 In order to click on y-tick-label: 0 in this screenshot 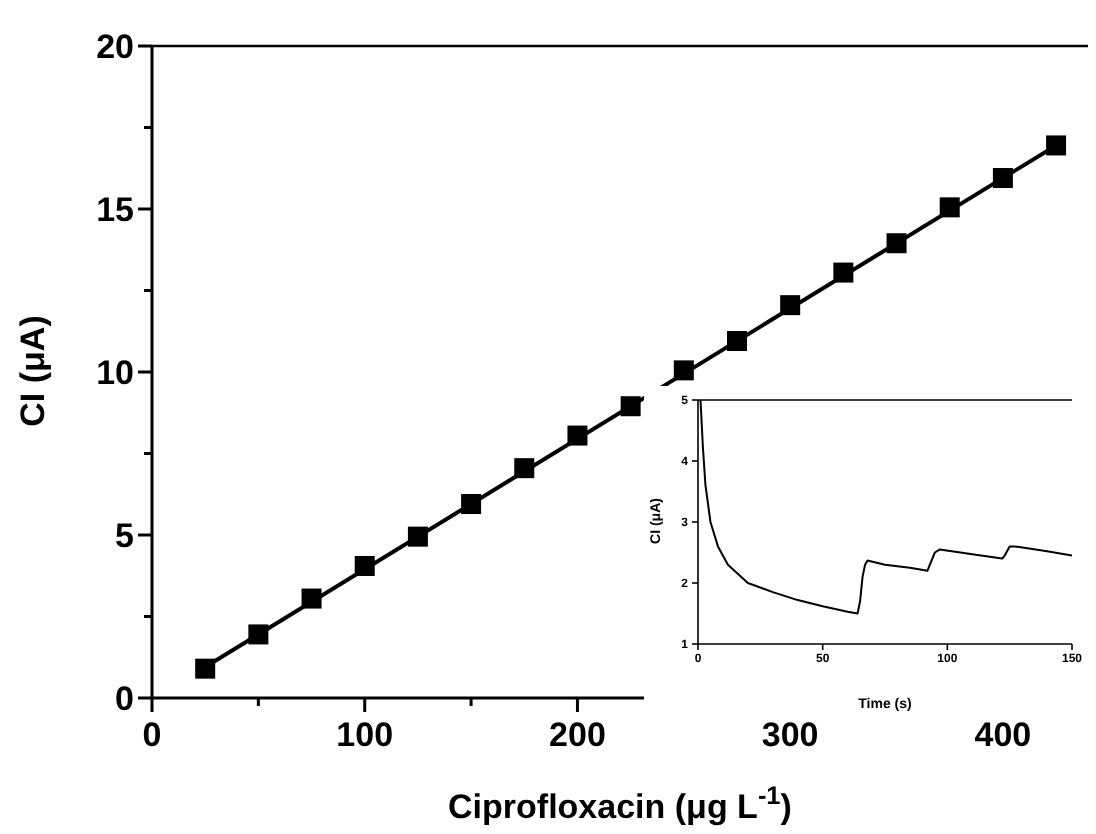, I will do `click(124, 698)`.